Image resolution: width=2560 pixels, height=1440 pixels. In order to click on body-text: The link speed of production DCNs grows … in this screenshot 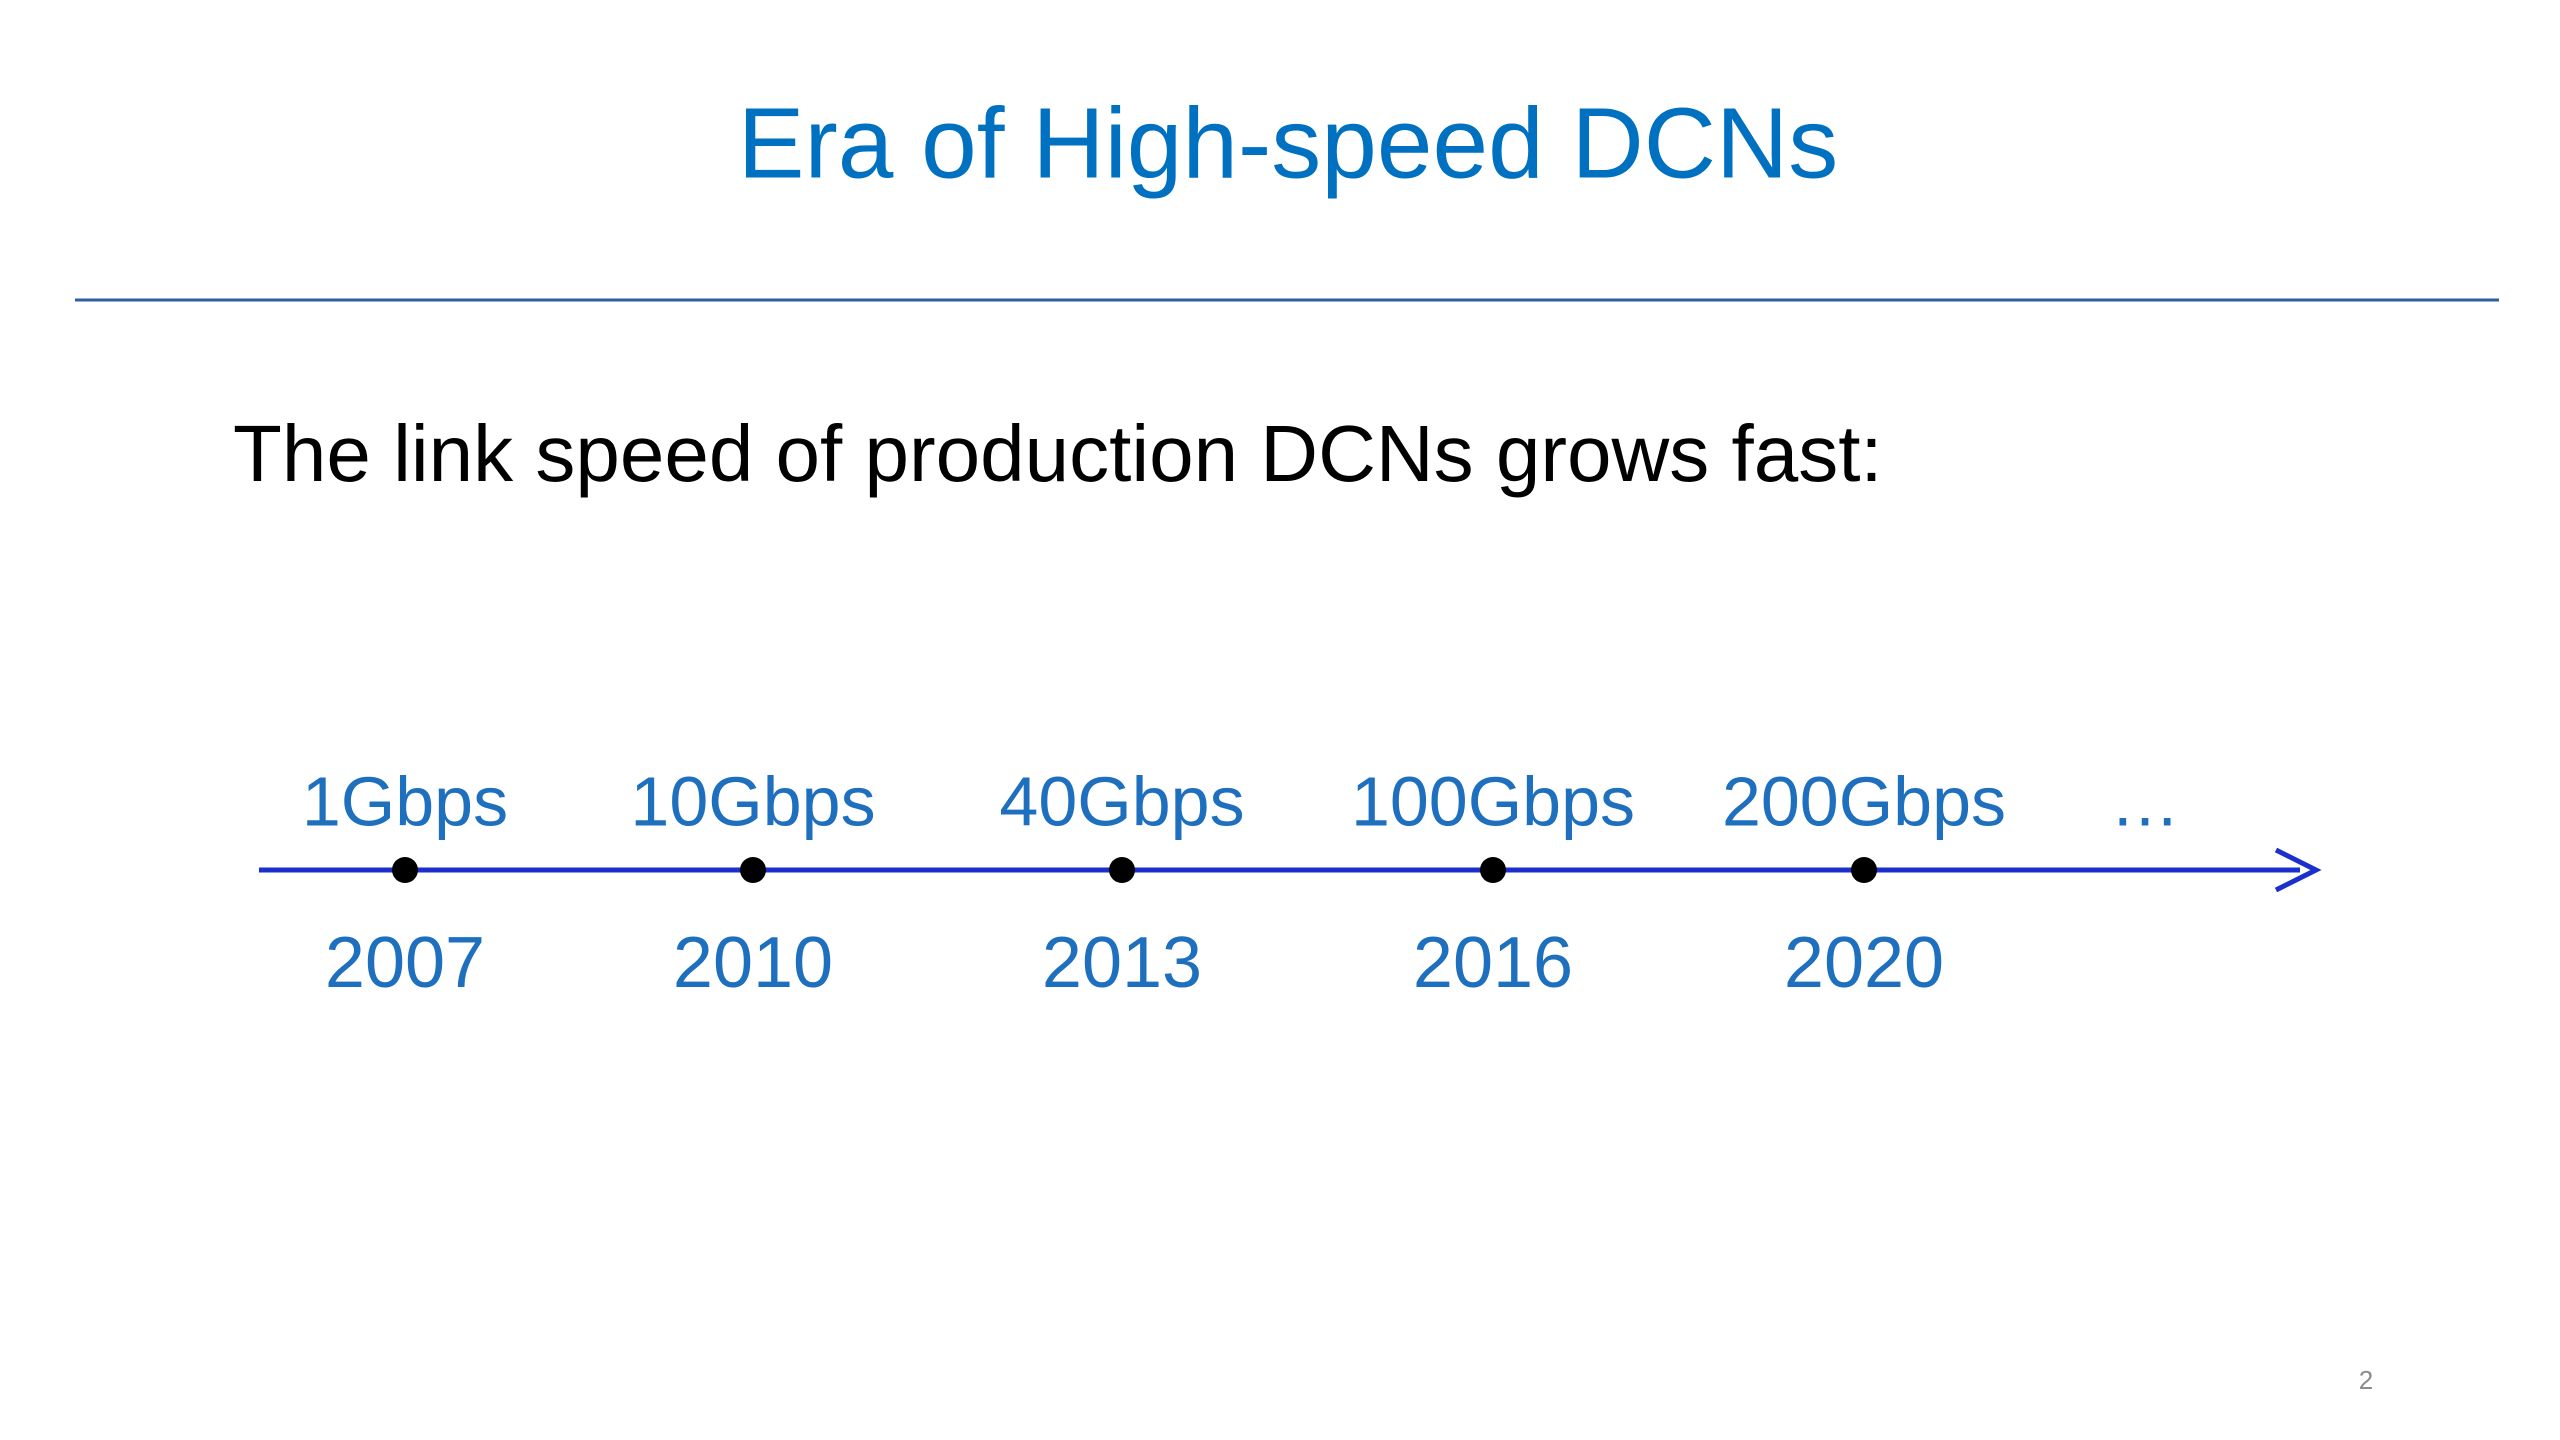, I will do `click(1058, 453)`.